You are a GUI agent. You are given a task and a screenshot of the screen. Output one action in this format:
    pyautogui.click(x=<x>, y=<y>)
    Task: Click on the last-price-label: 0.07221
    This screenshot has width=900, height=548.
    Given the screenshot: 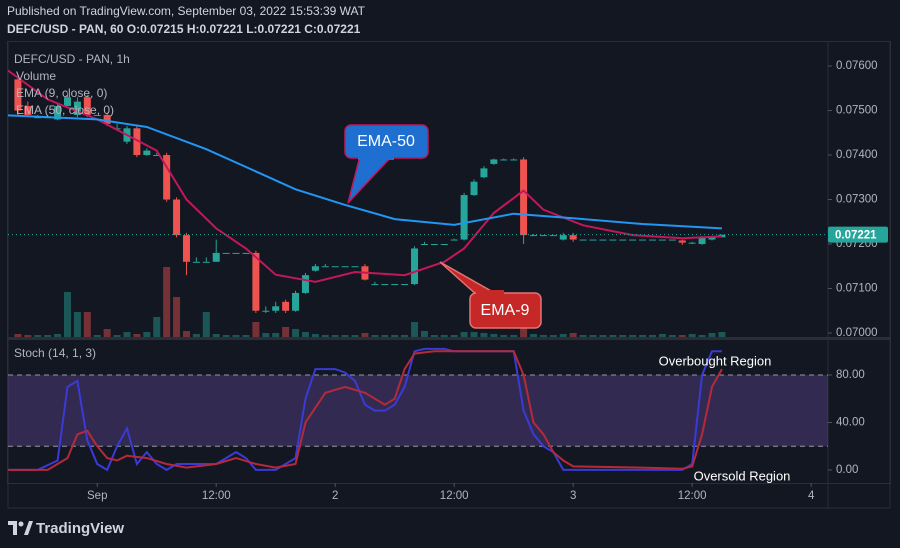 What is the action you would take?
    pyautogui.click(x=856, y=236)
    